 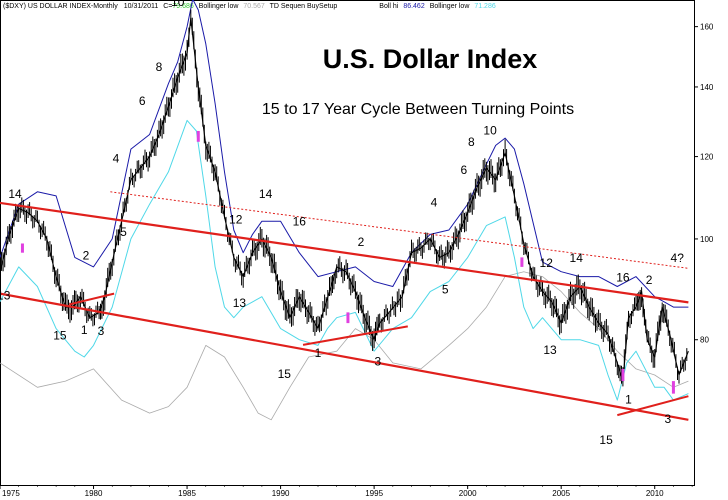 I want to click on header-td-label: TD Sequen BuySetup, so click(x=304, y=6).